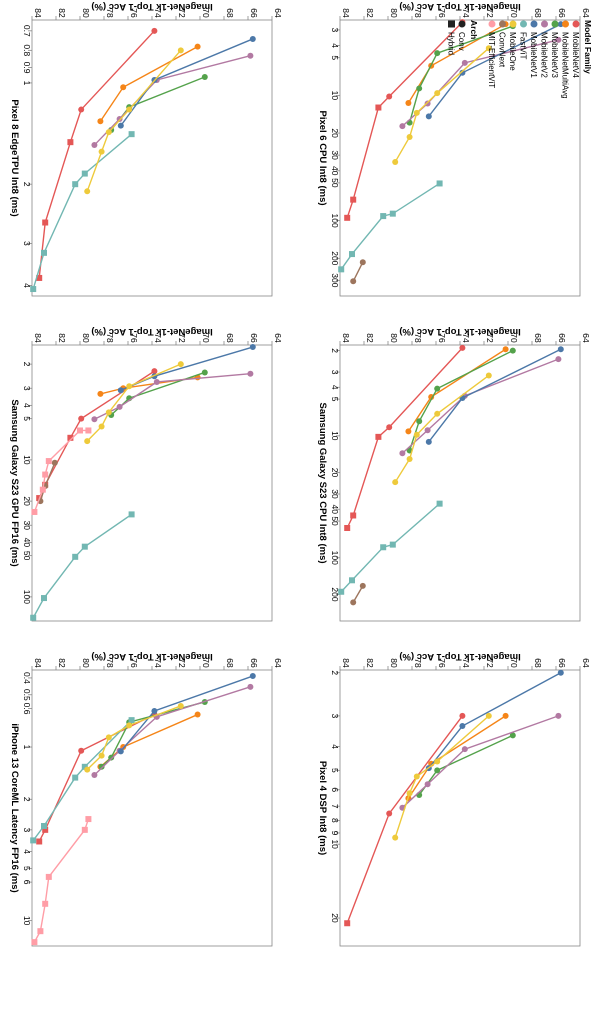 This screenshot has height=1021, width=610. I want to click on y-tick-label: 7, so click(335, 806).